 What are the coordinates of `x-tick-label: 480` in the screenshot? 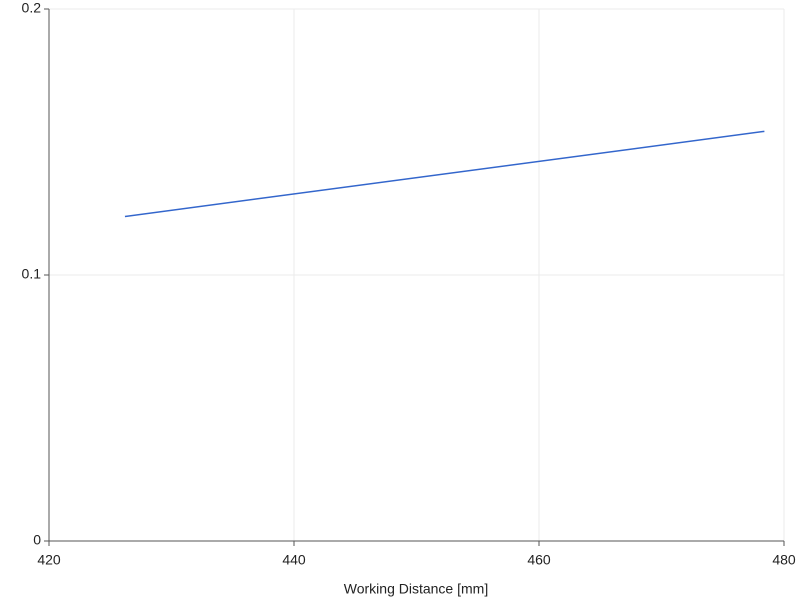 It's located at (784, 560).